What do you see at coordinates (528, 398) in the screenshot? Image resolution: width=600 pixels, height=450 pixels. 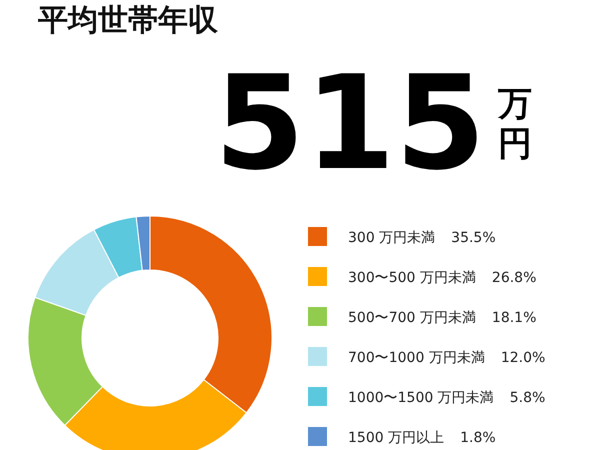 I see `data-label: 5.8%` at bounding box center [528, 398].